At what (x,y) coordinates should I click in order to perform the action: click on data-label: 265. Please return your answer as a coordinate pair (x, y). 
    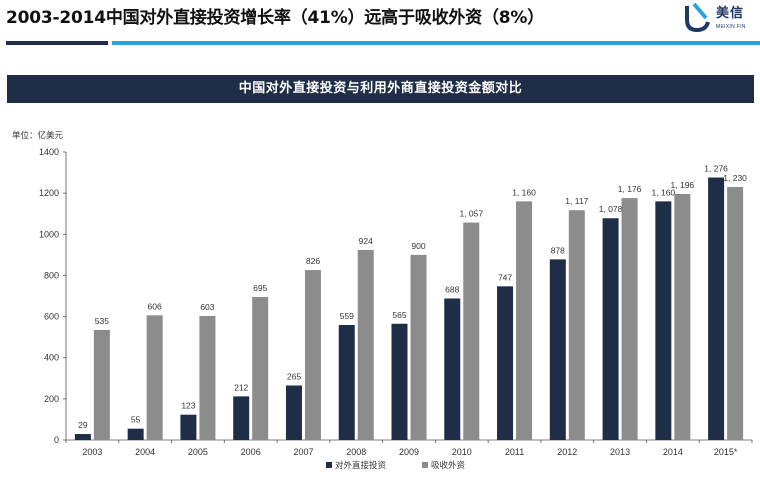
    Looking at the image, I should click on (294, 376).